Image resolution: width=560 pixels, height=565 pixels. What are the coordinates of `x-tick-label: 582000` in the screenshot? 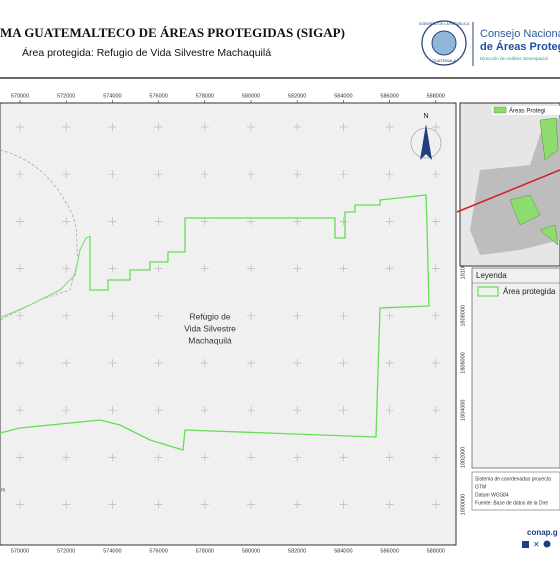 It's located at (297, 551).